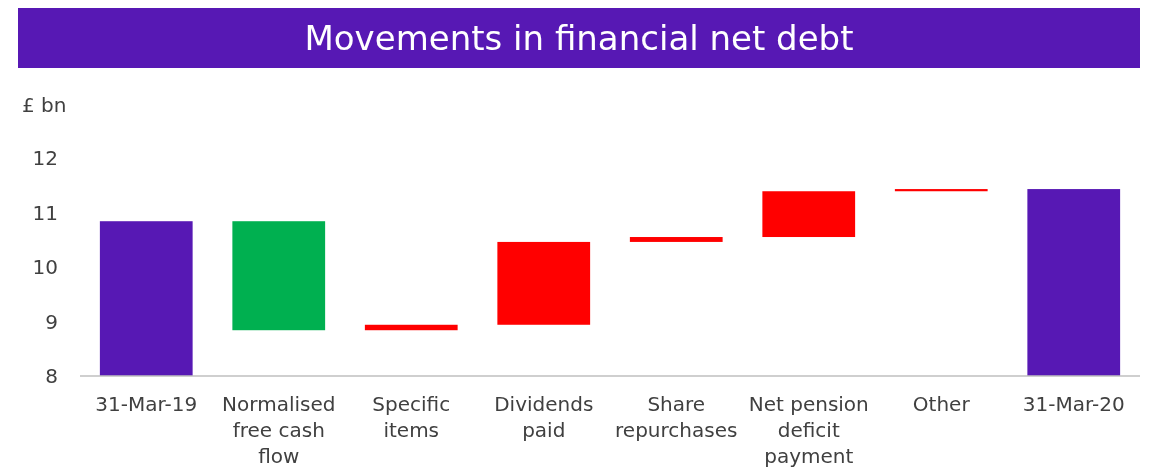 The width and height of the screenshot is (1152, 468). I want to click on y-tick-label: 8, so click(51, 376).